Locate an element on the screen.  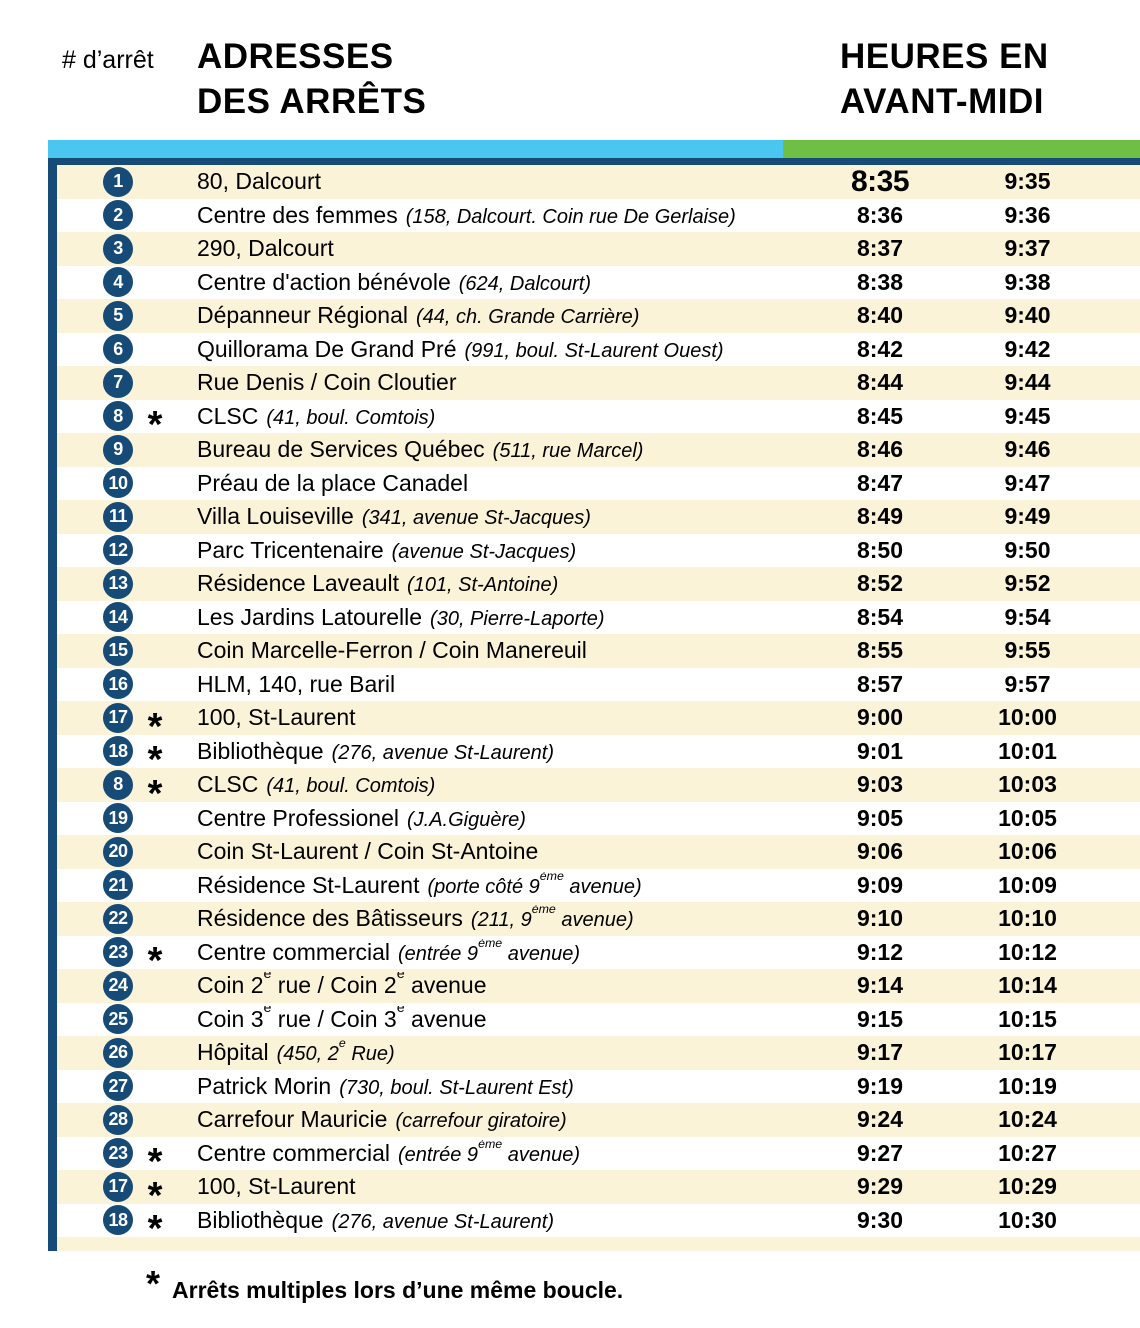
second-loop-time: 10:30 is located at coordinates (1027, 1219).